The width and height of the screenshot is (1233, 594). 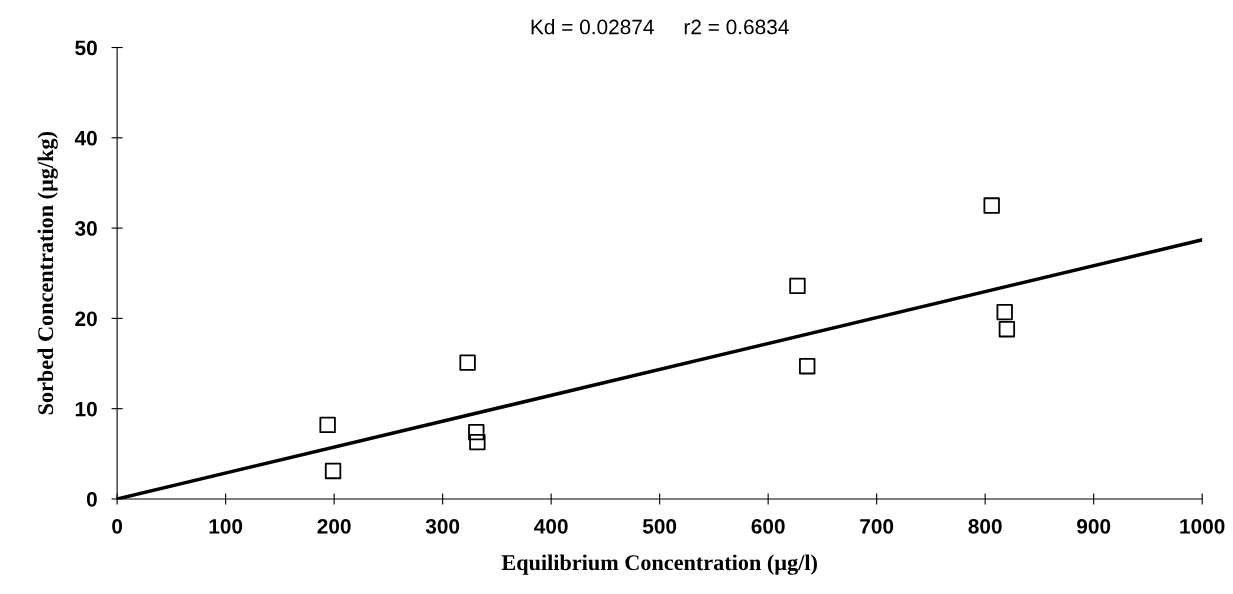 I want to click on x-tick-label: 900, so click(x=1094, y=526).